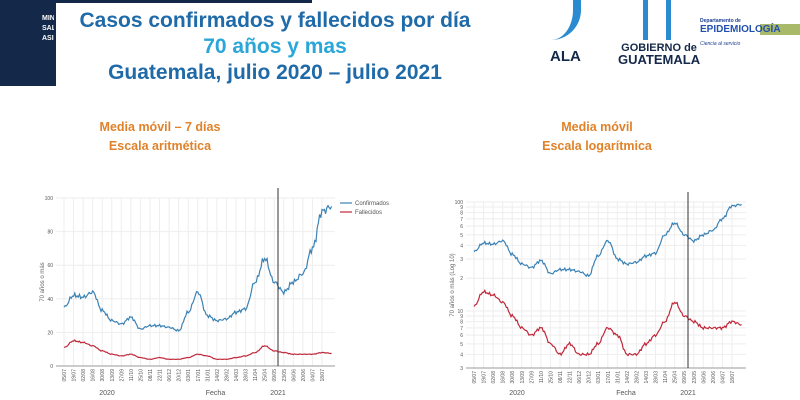 Image resolution: width=800 pixels, height=400 pixels. Describe the element at coordinates (197, 350) in the screenshot. I see `left-series-fallecidos` at that location.